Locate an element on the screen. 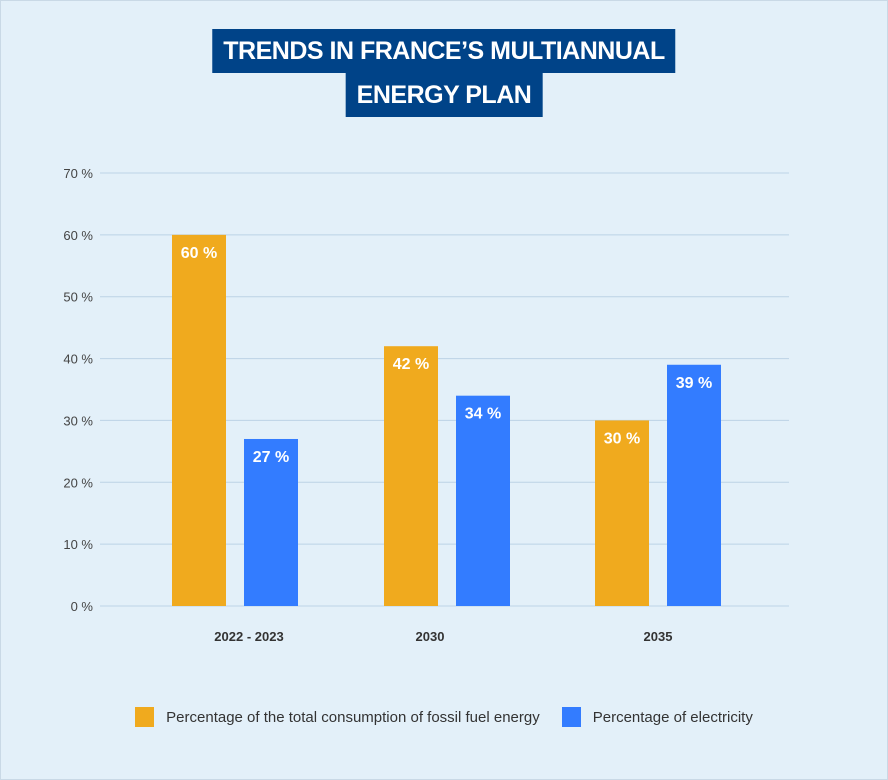 This screenshot has width=888, height=780. y-tick-label: 10 % is located at coordinates (78, 544).